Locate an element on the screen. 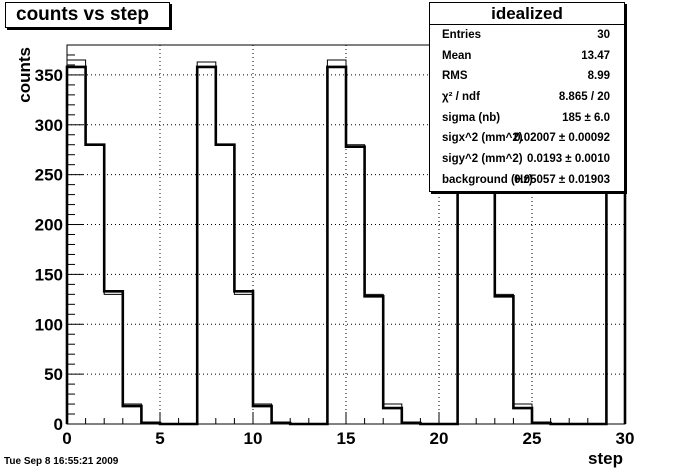 The image size is (681, 471). y-tick-label: 100 is located at coordinates (49, 324).